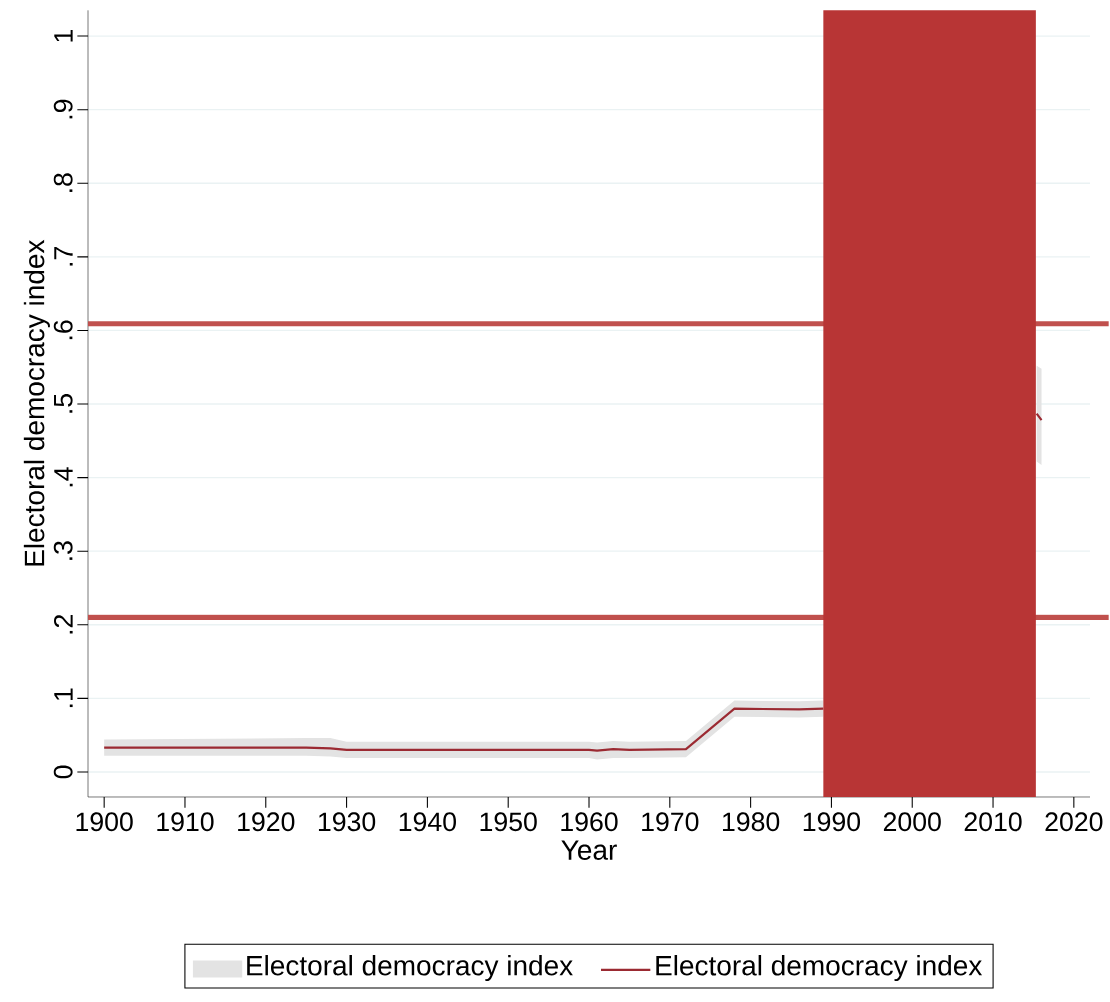  Describe the element at coordinates (63, 550) in the screenshot. I see `y-tick-label: .3` at that location.